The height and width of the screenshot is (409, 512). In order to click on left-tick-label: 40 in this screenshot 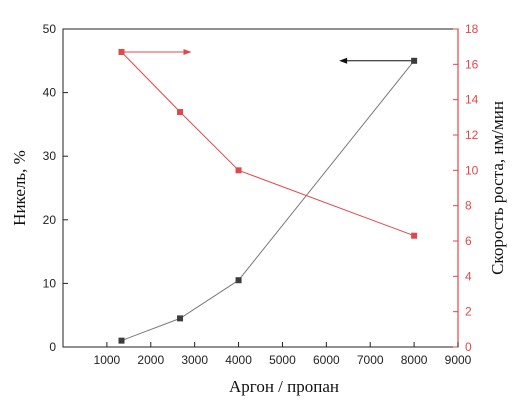, I will do `click(50, 93)`.